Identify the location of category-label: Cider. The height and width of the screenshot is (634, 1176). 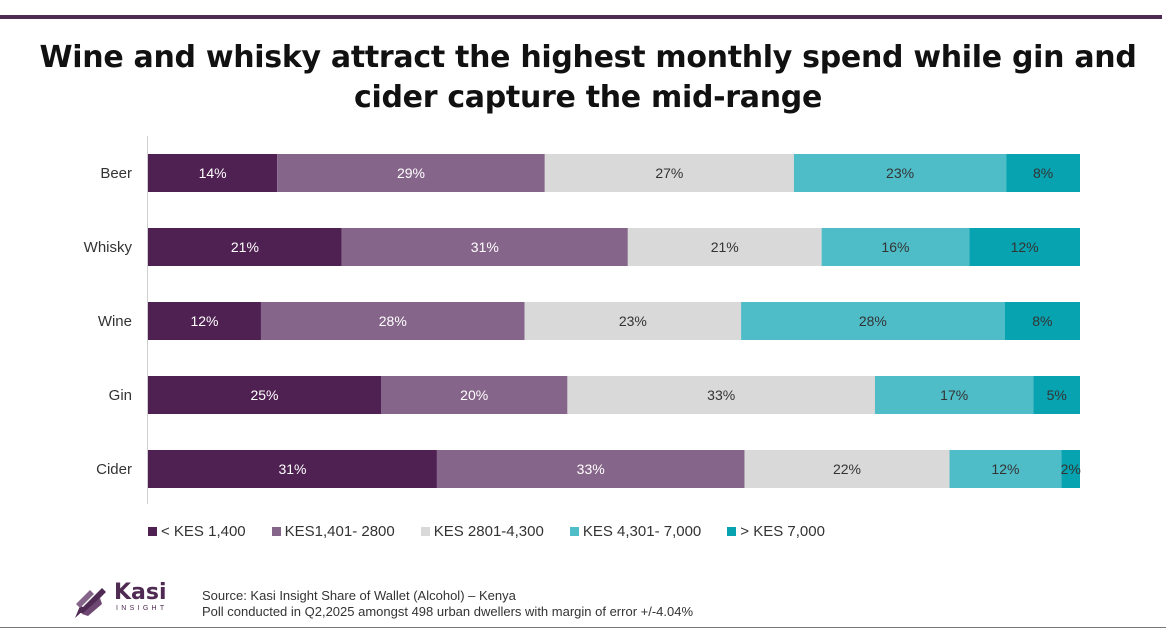
(114, 469).